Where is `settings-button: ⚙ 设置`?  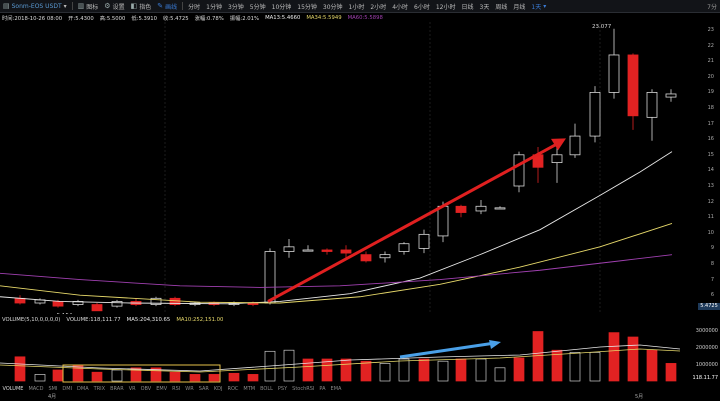 settings-button: ⚙ 设置 is located at coordinates (114, 6).